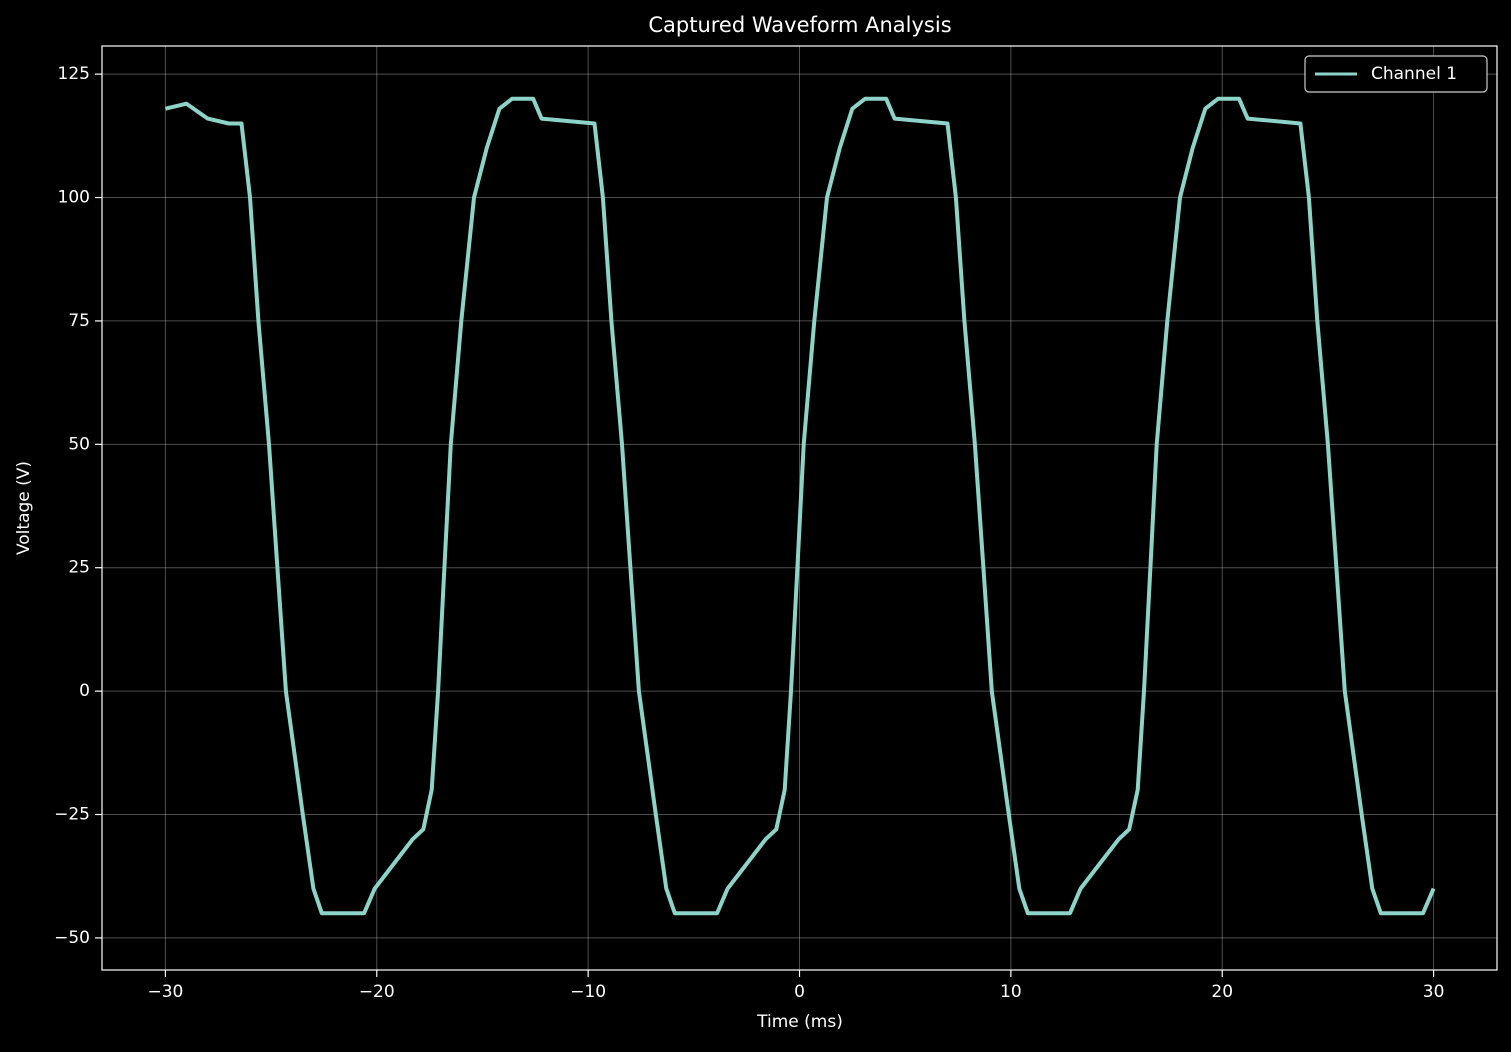 The image size is (1511, 1052). I want to click on x-tick-label: 10, so click(1011, 992).